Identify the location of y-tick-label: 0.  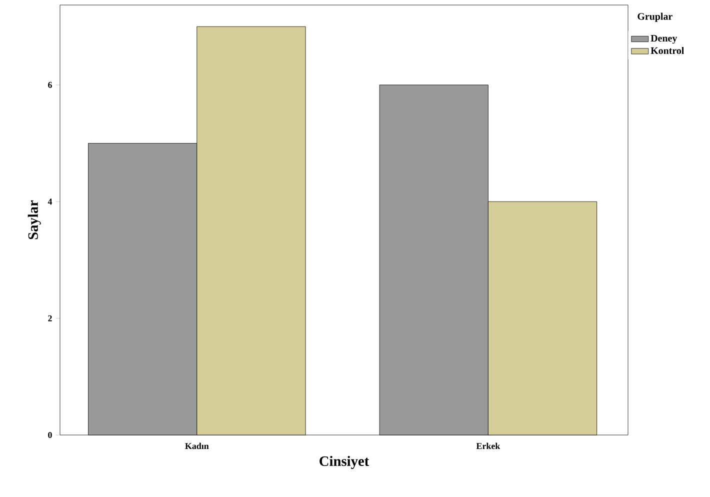
(50, 435).